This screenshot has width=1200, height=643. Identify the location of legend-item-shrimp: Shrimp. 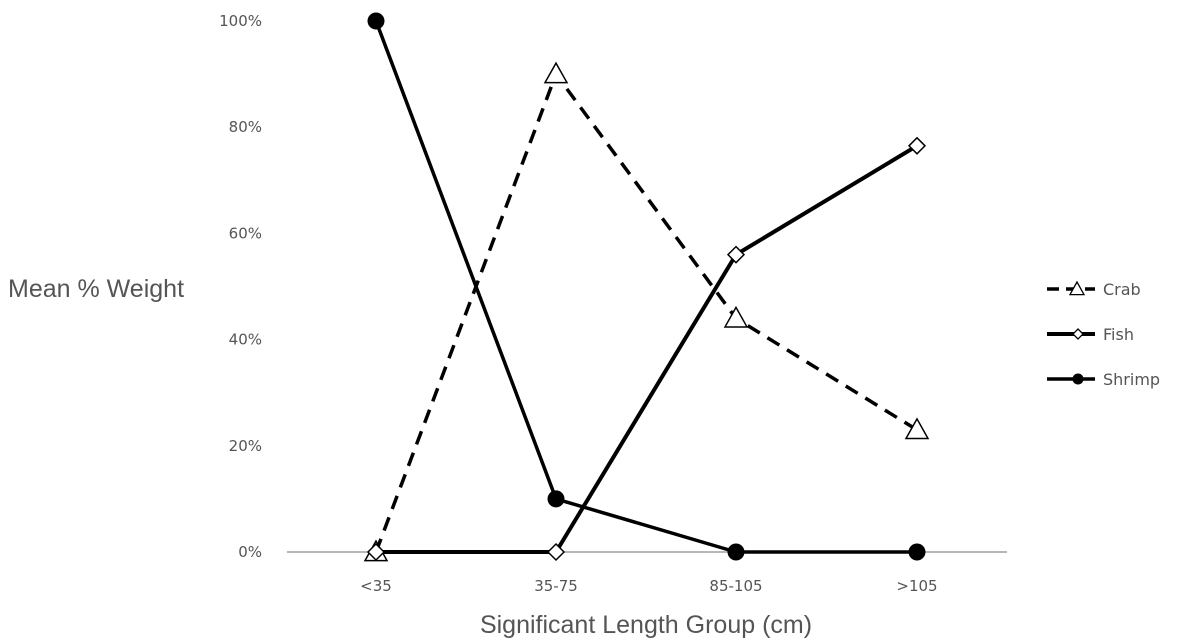
(1103, 379).